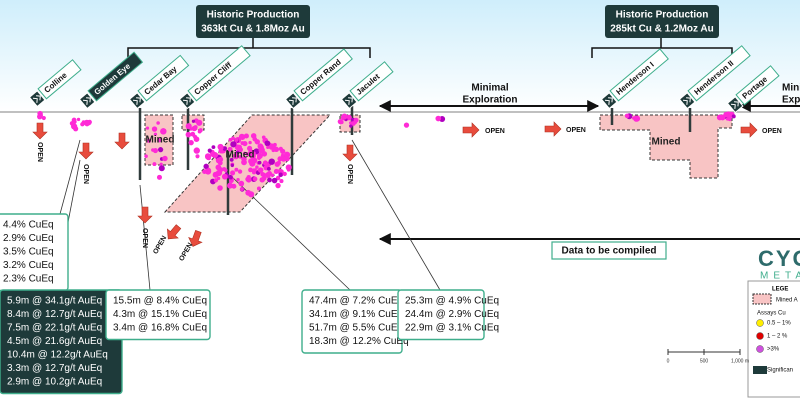  Describe the element at coordinates (666, 146) in the screenshot. I see `mined-area` at that location.